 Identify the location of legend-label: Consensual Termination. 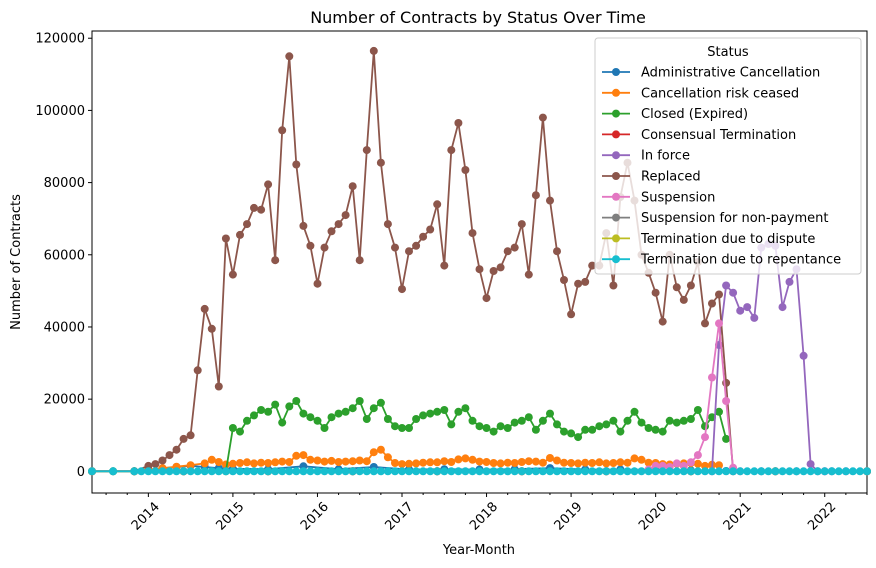
(718, 135).